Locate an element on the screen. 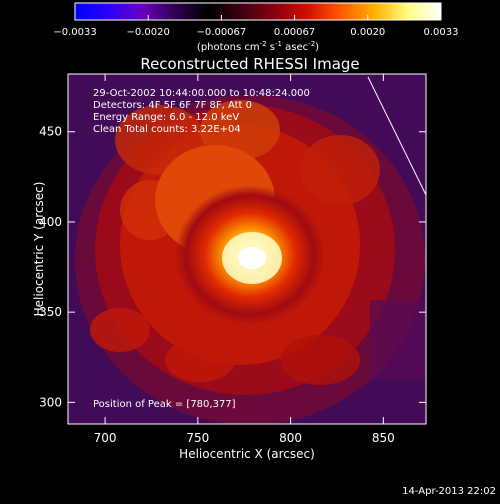 Image resolution: width=500 pixels, height=504 pixels. colorbar-tick-label: 0.00067 is located at coordinates (294, 32).